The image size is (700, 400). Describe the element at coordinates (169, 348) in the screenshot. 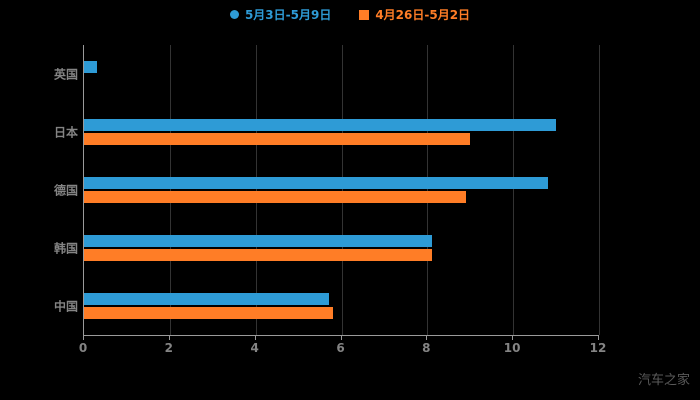

I see `x-tick-label-2: 2` at that location.